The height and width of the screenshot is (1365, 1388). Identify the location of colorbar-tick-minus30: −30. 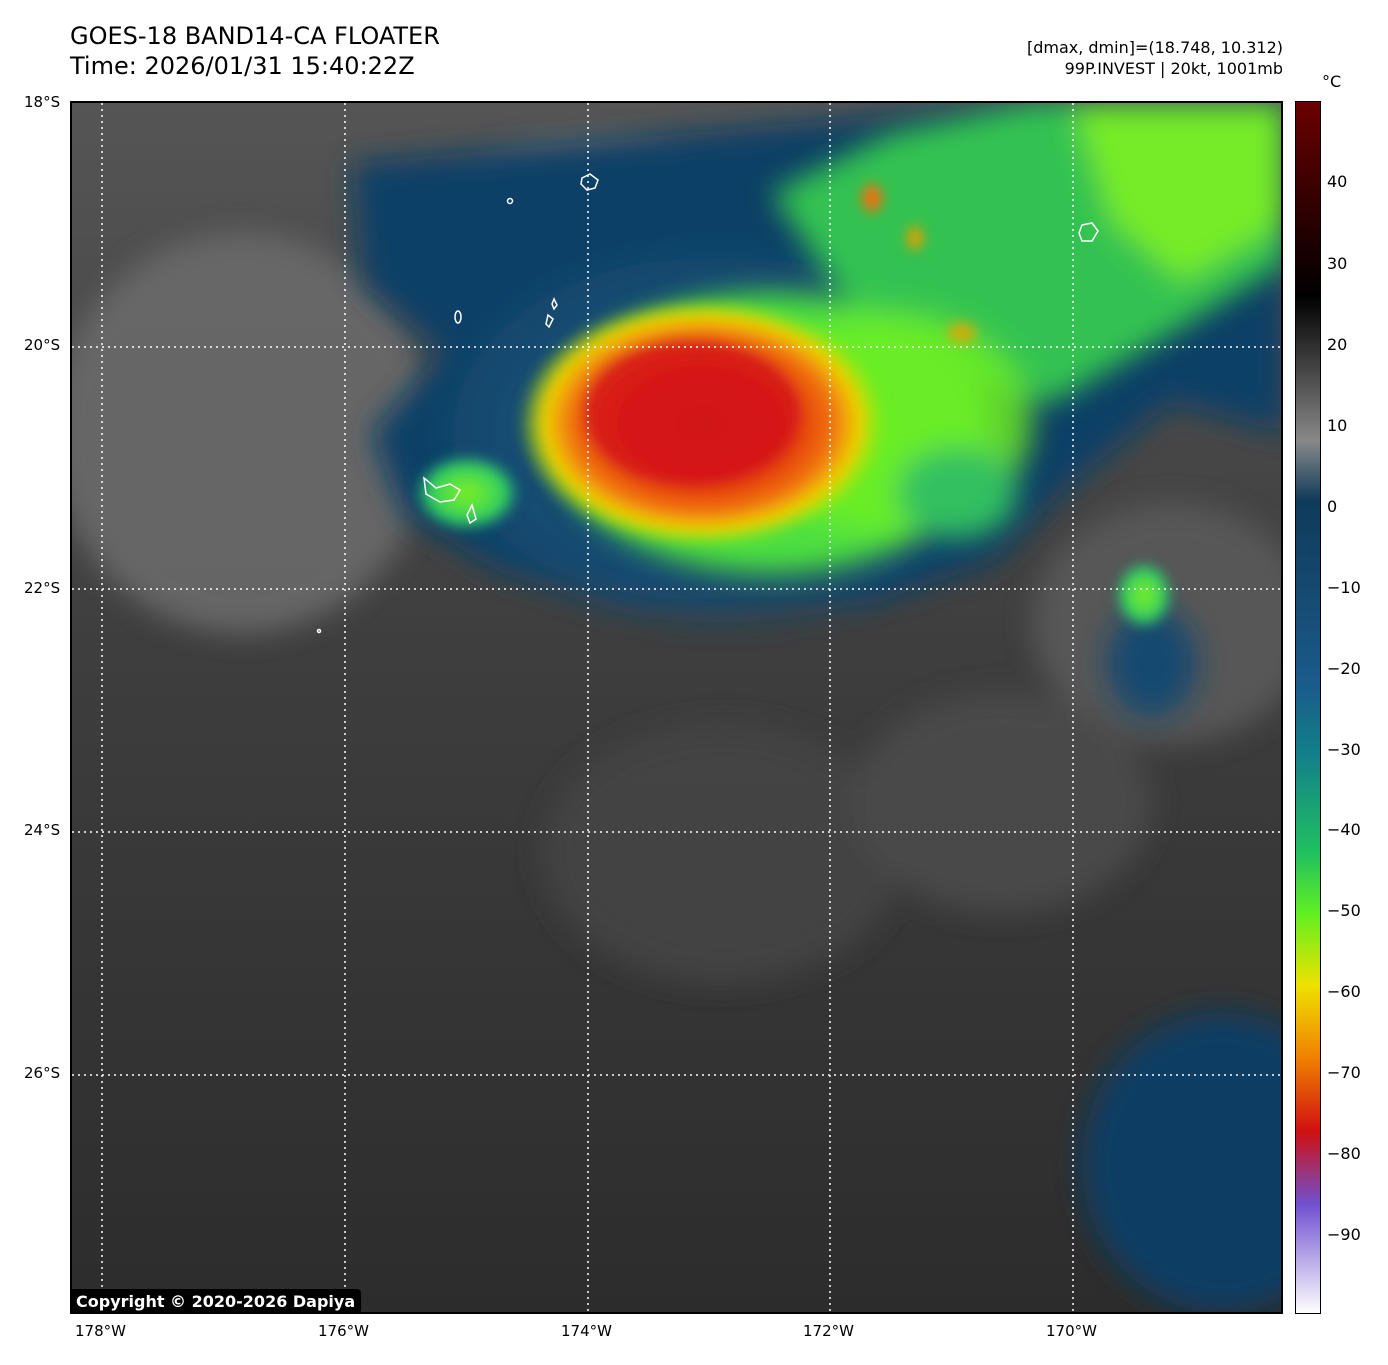
(1344, 749).